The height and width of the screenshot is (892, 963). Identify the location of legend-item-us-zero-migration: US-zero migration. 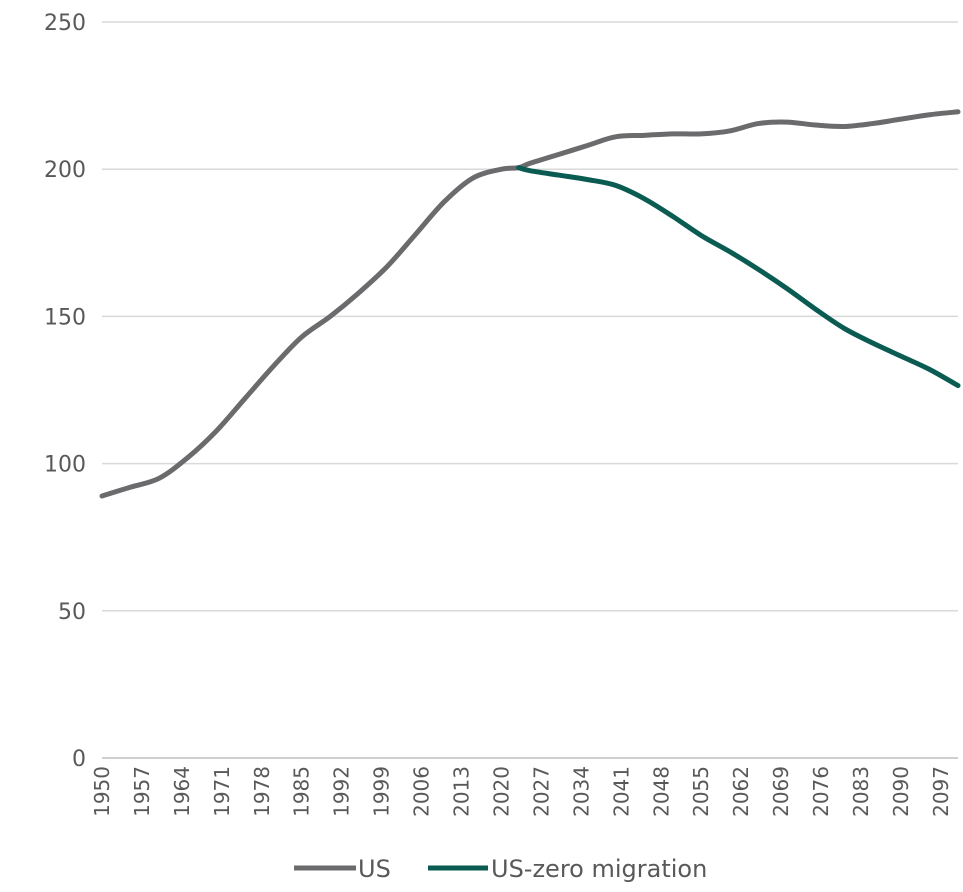
(567, 869).